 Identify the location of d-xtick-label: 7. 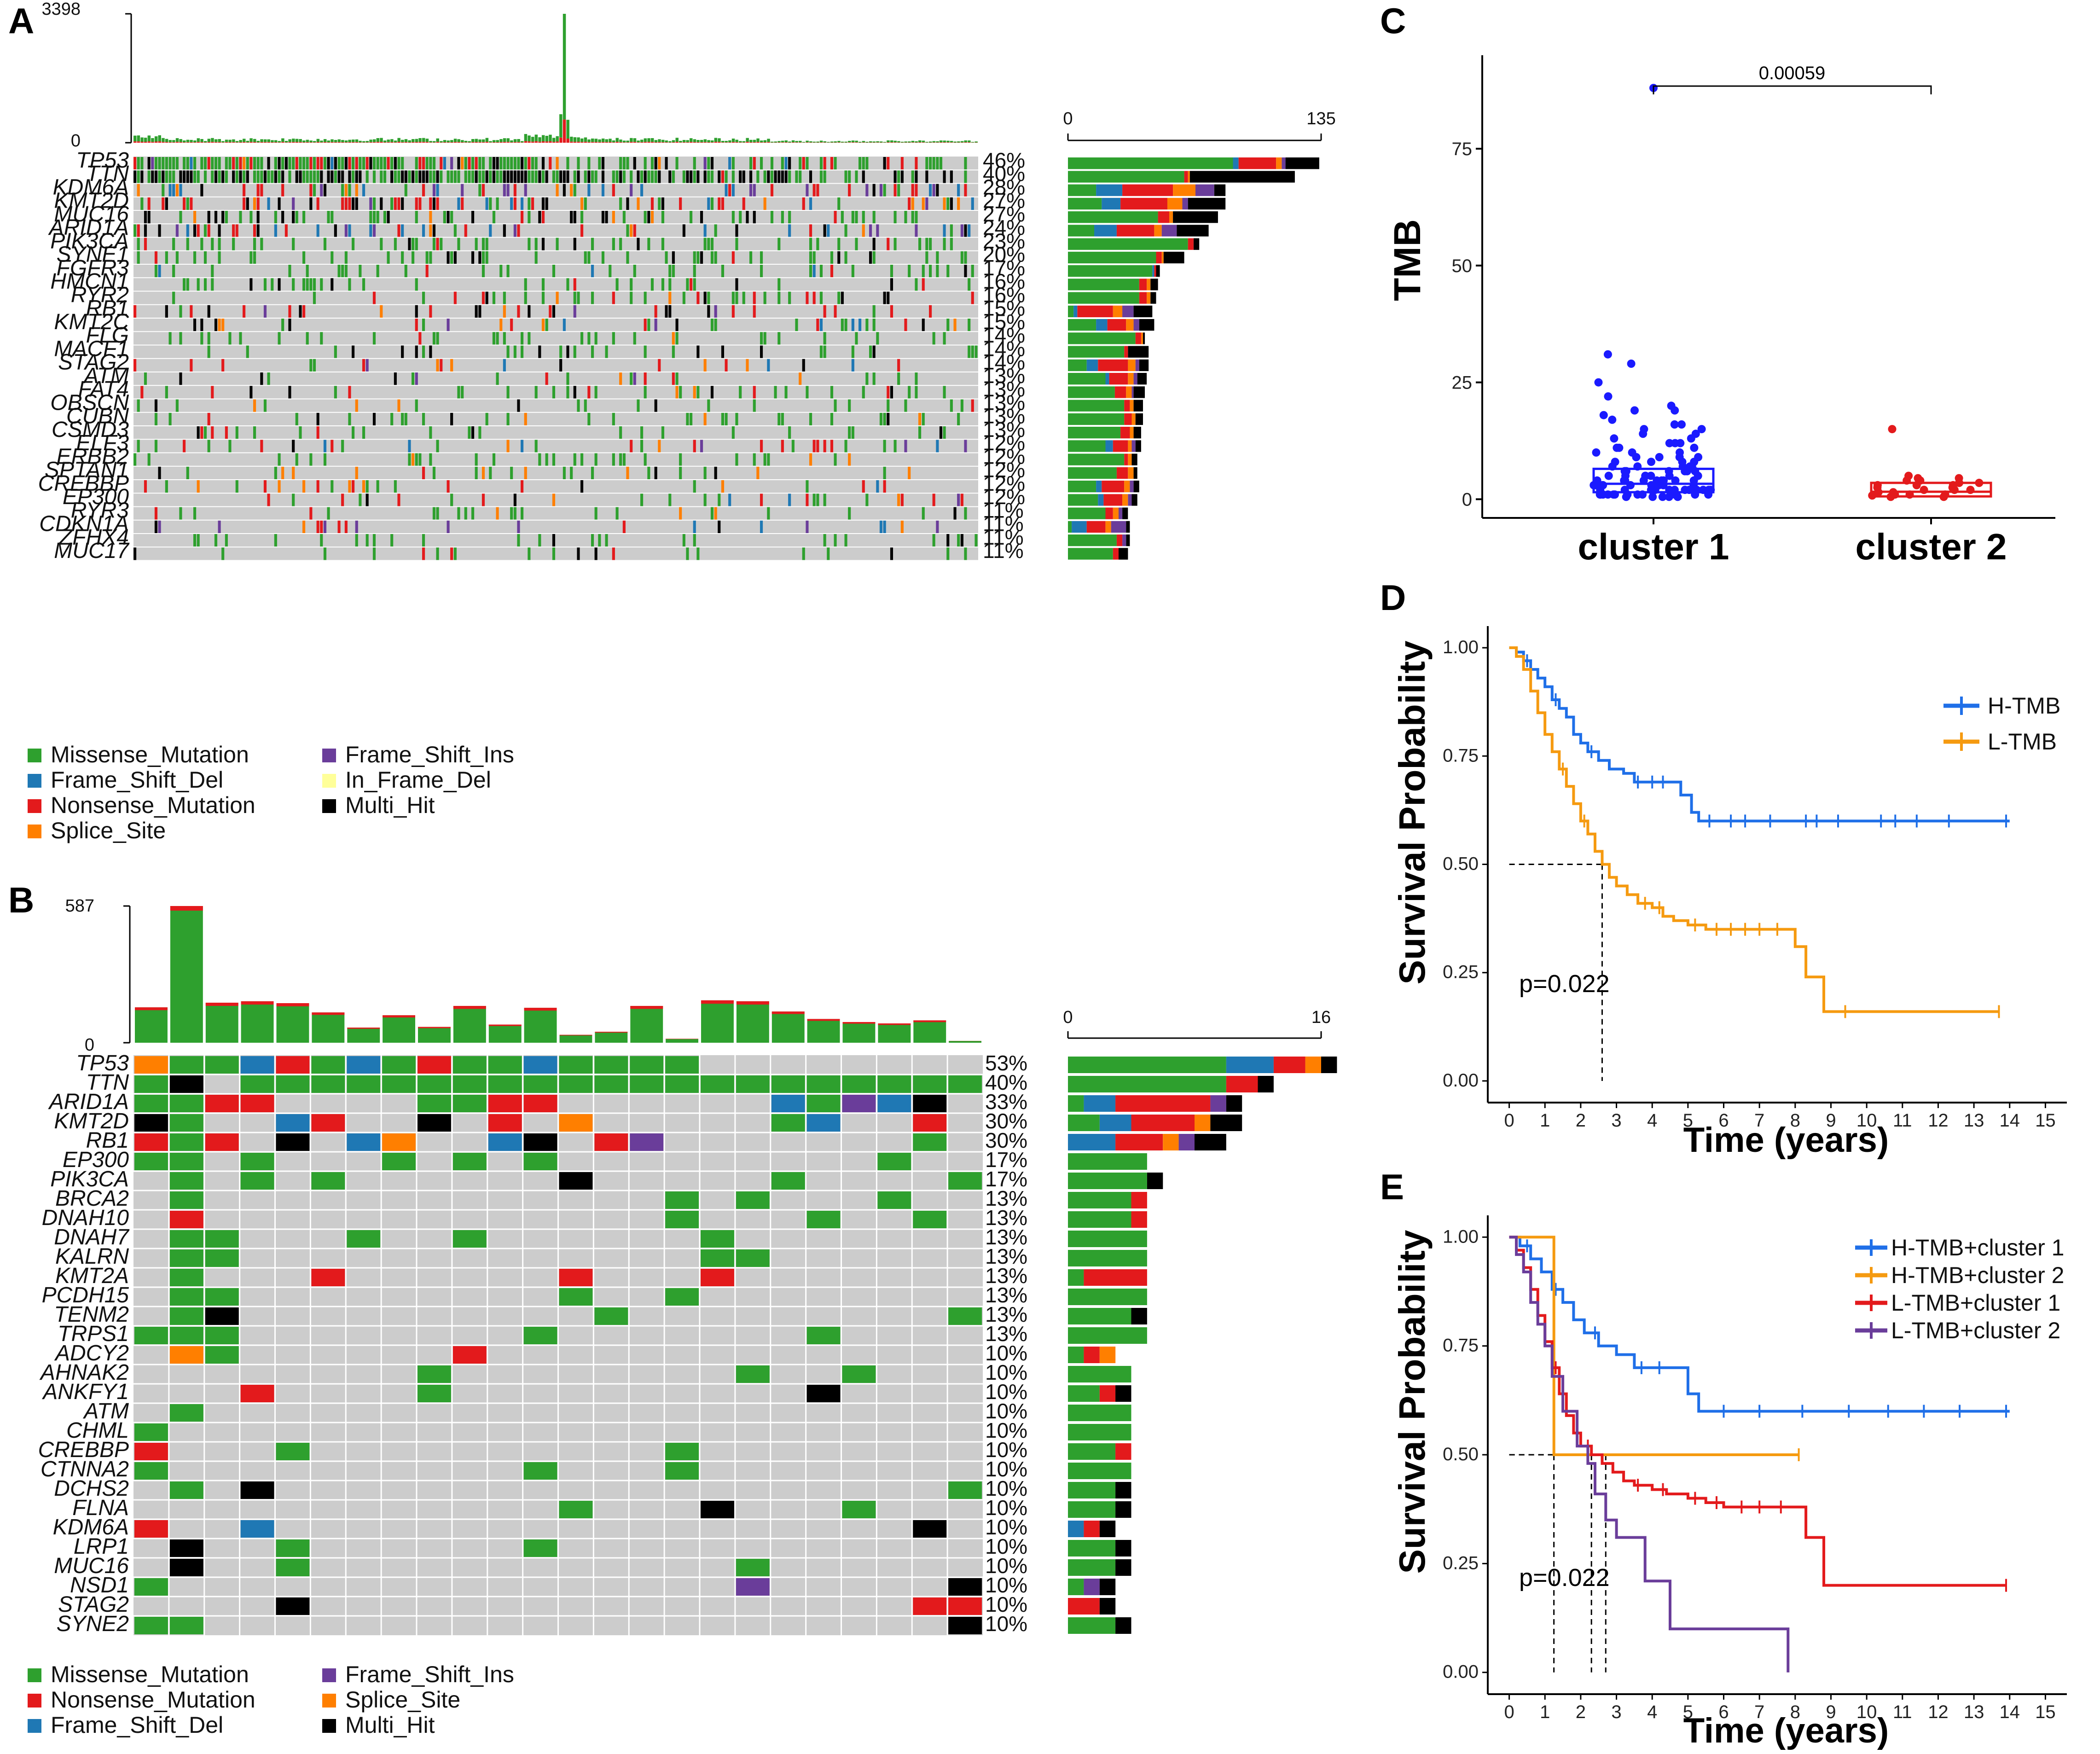
(1759, 1120).